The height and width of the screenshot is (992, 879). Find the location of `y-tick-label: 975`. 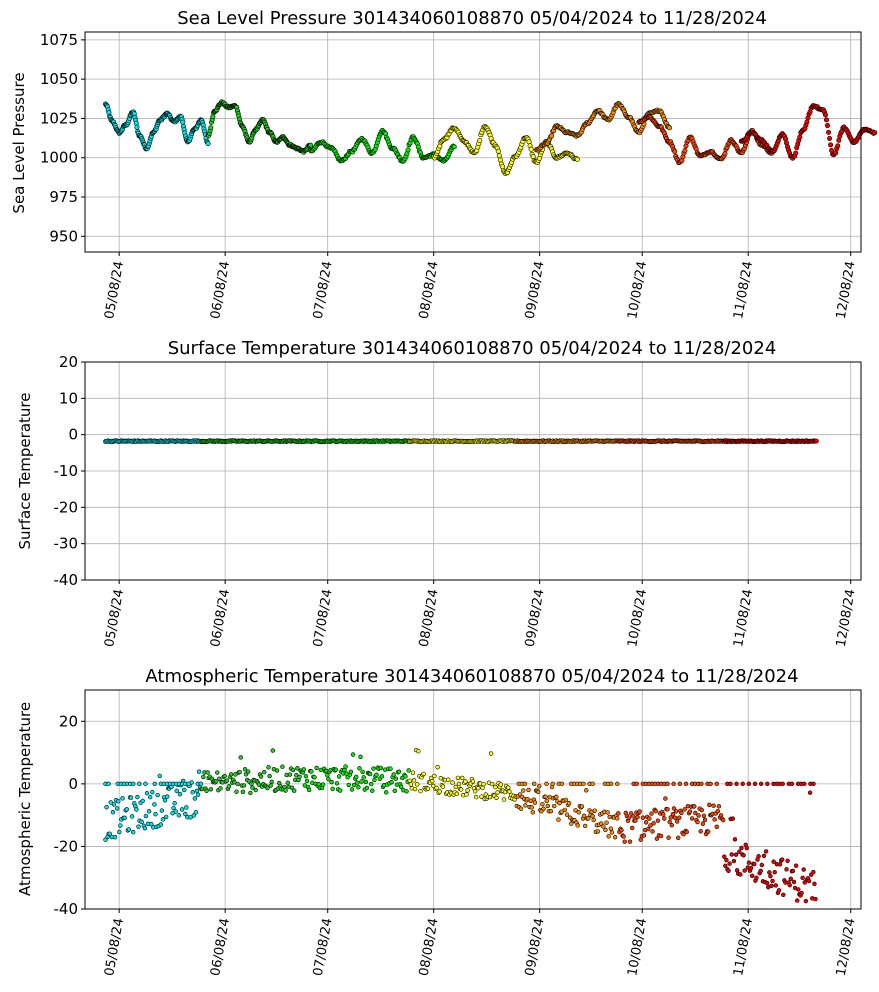

y-tick-label: 975 is located at coordinates (63, 197).